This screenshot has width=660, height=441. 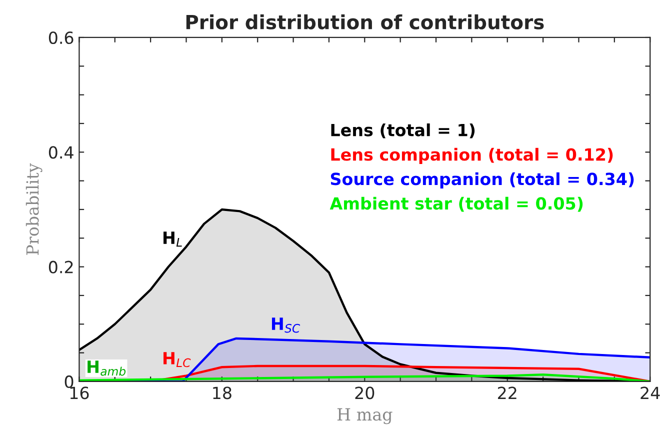 I want to click on chart-title: Prior distribution of contributors, so click(x=365, y=22).